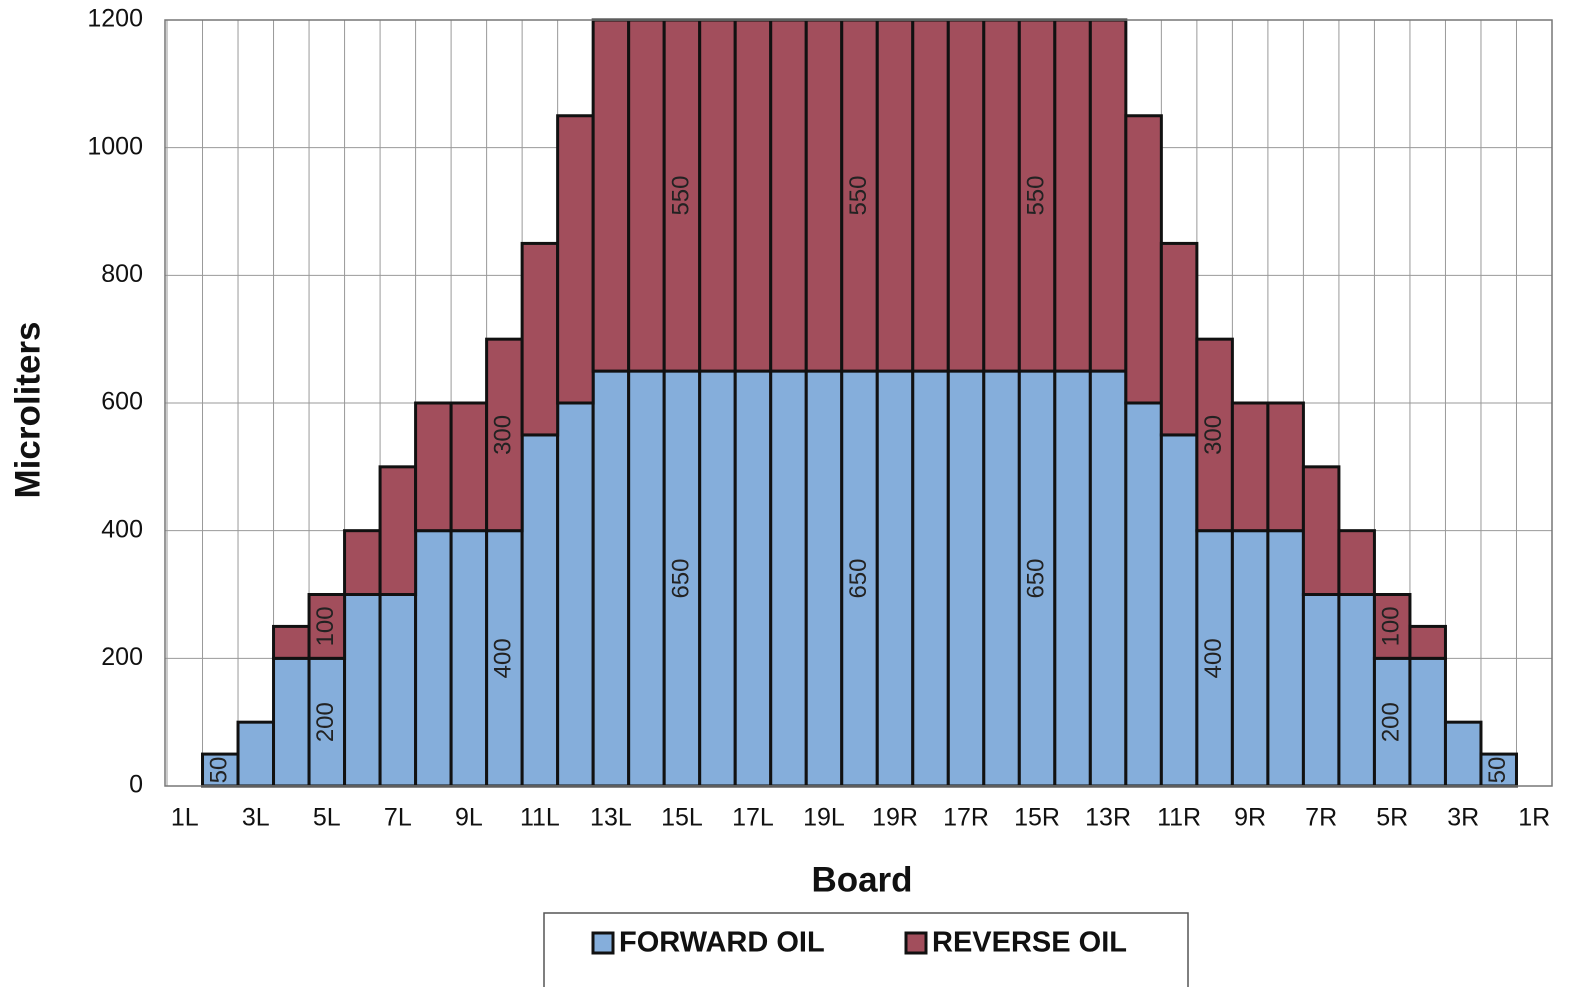  What do you see at coordinates (753, 818) in the screenshot?
I see `x-tick-label: 17L` at bounding box center [753, 818].